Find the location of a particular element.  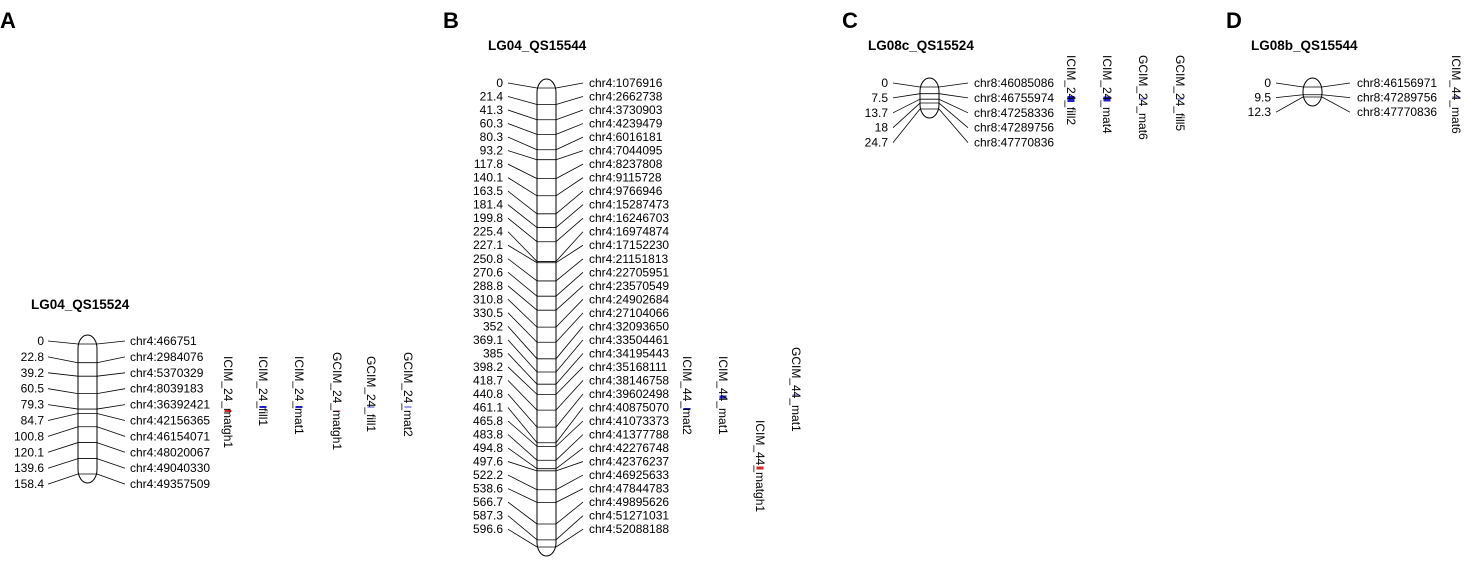

qtl-label: ICIM_24_matgh1 is located at coordinates (228, 402).